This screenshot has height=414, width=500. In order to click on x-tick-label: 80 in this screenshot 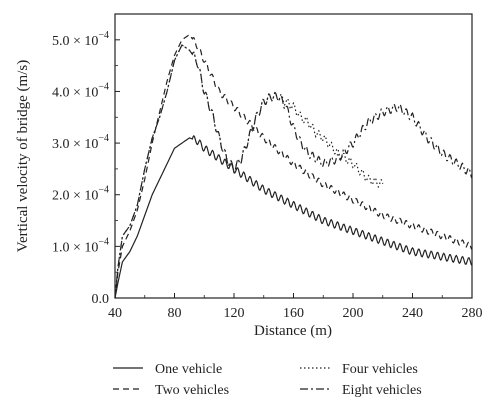, I will do `click(175, 313)`.